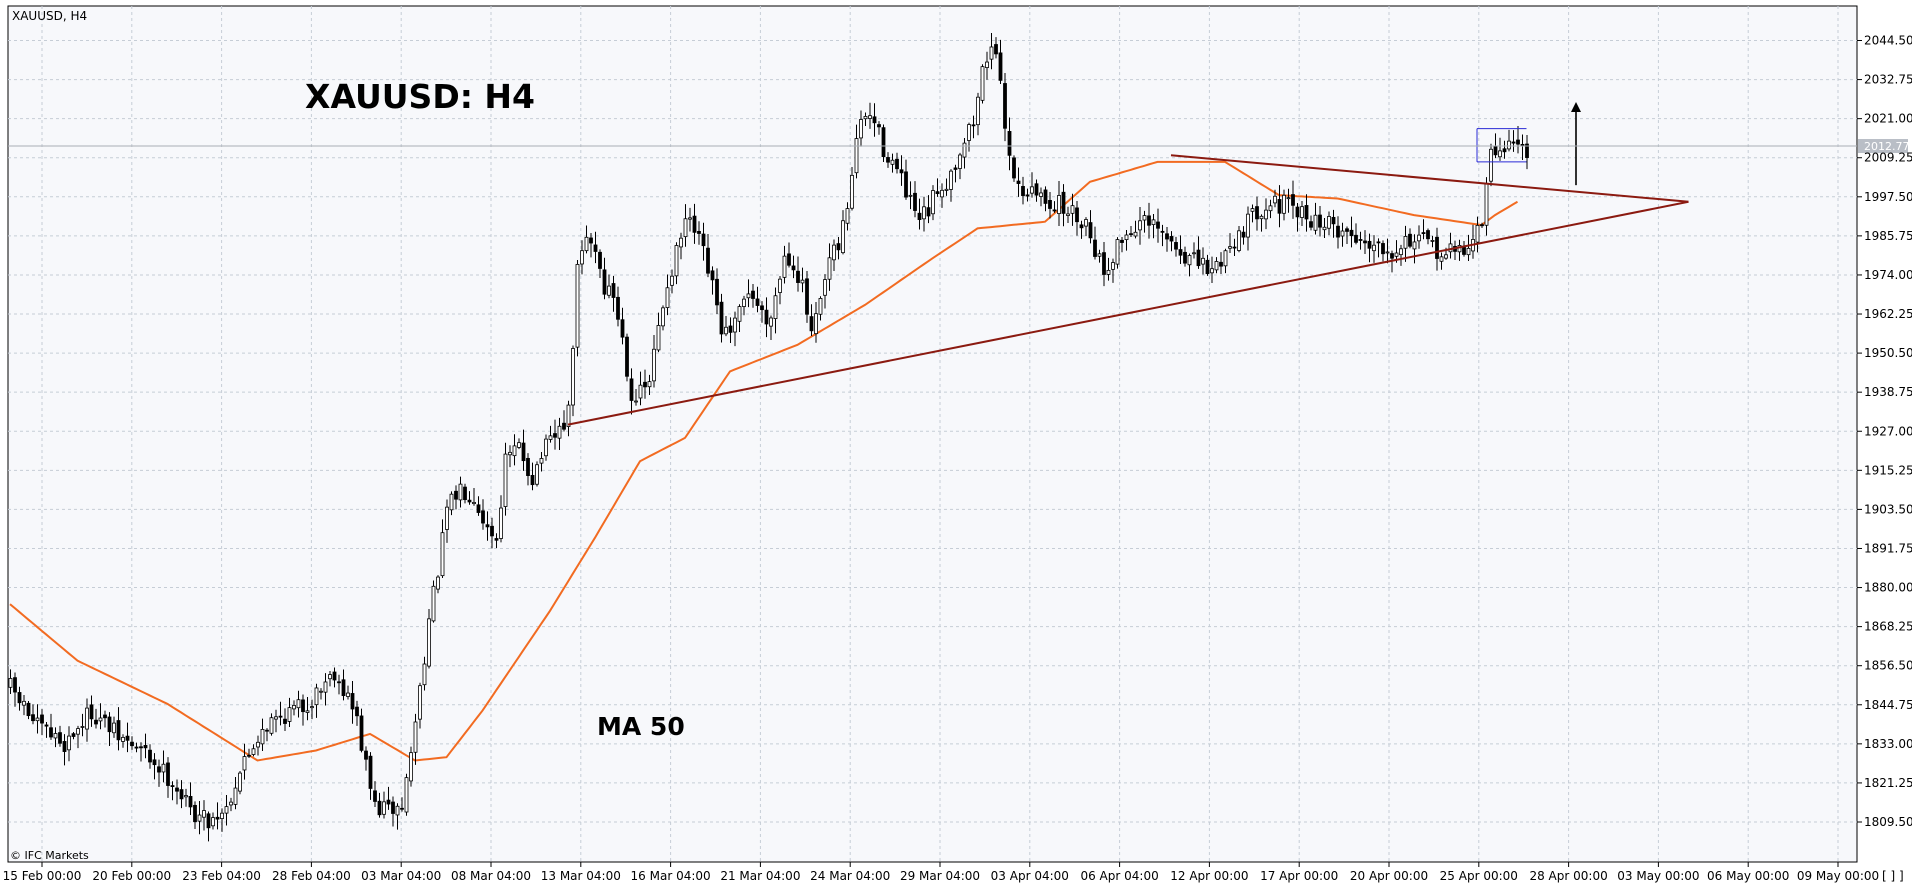  What do you see at coordinates (1888, 783) in the screenshot?
I see `y-tick-label: 1821.25` at bounding box center [1888, 783].